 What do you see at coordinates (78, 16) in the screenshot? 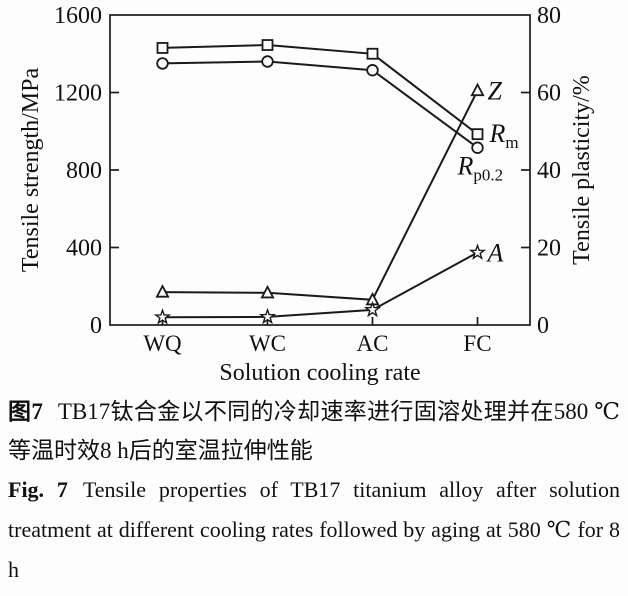
I see `left-axis-tick-label: 1600` at bounding box center [78, 16].